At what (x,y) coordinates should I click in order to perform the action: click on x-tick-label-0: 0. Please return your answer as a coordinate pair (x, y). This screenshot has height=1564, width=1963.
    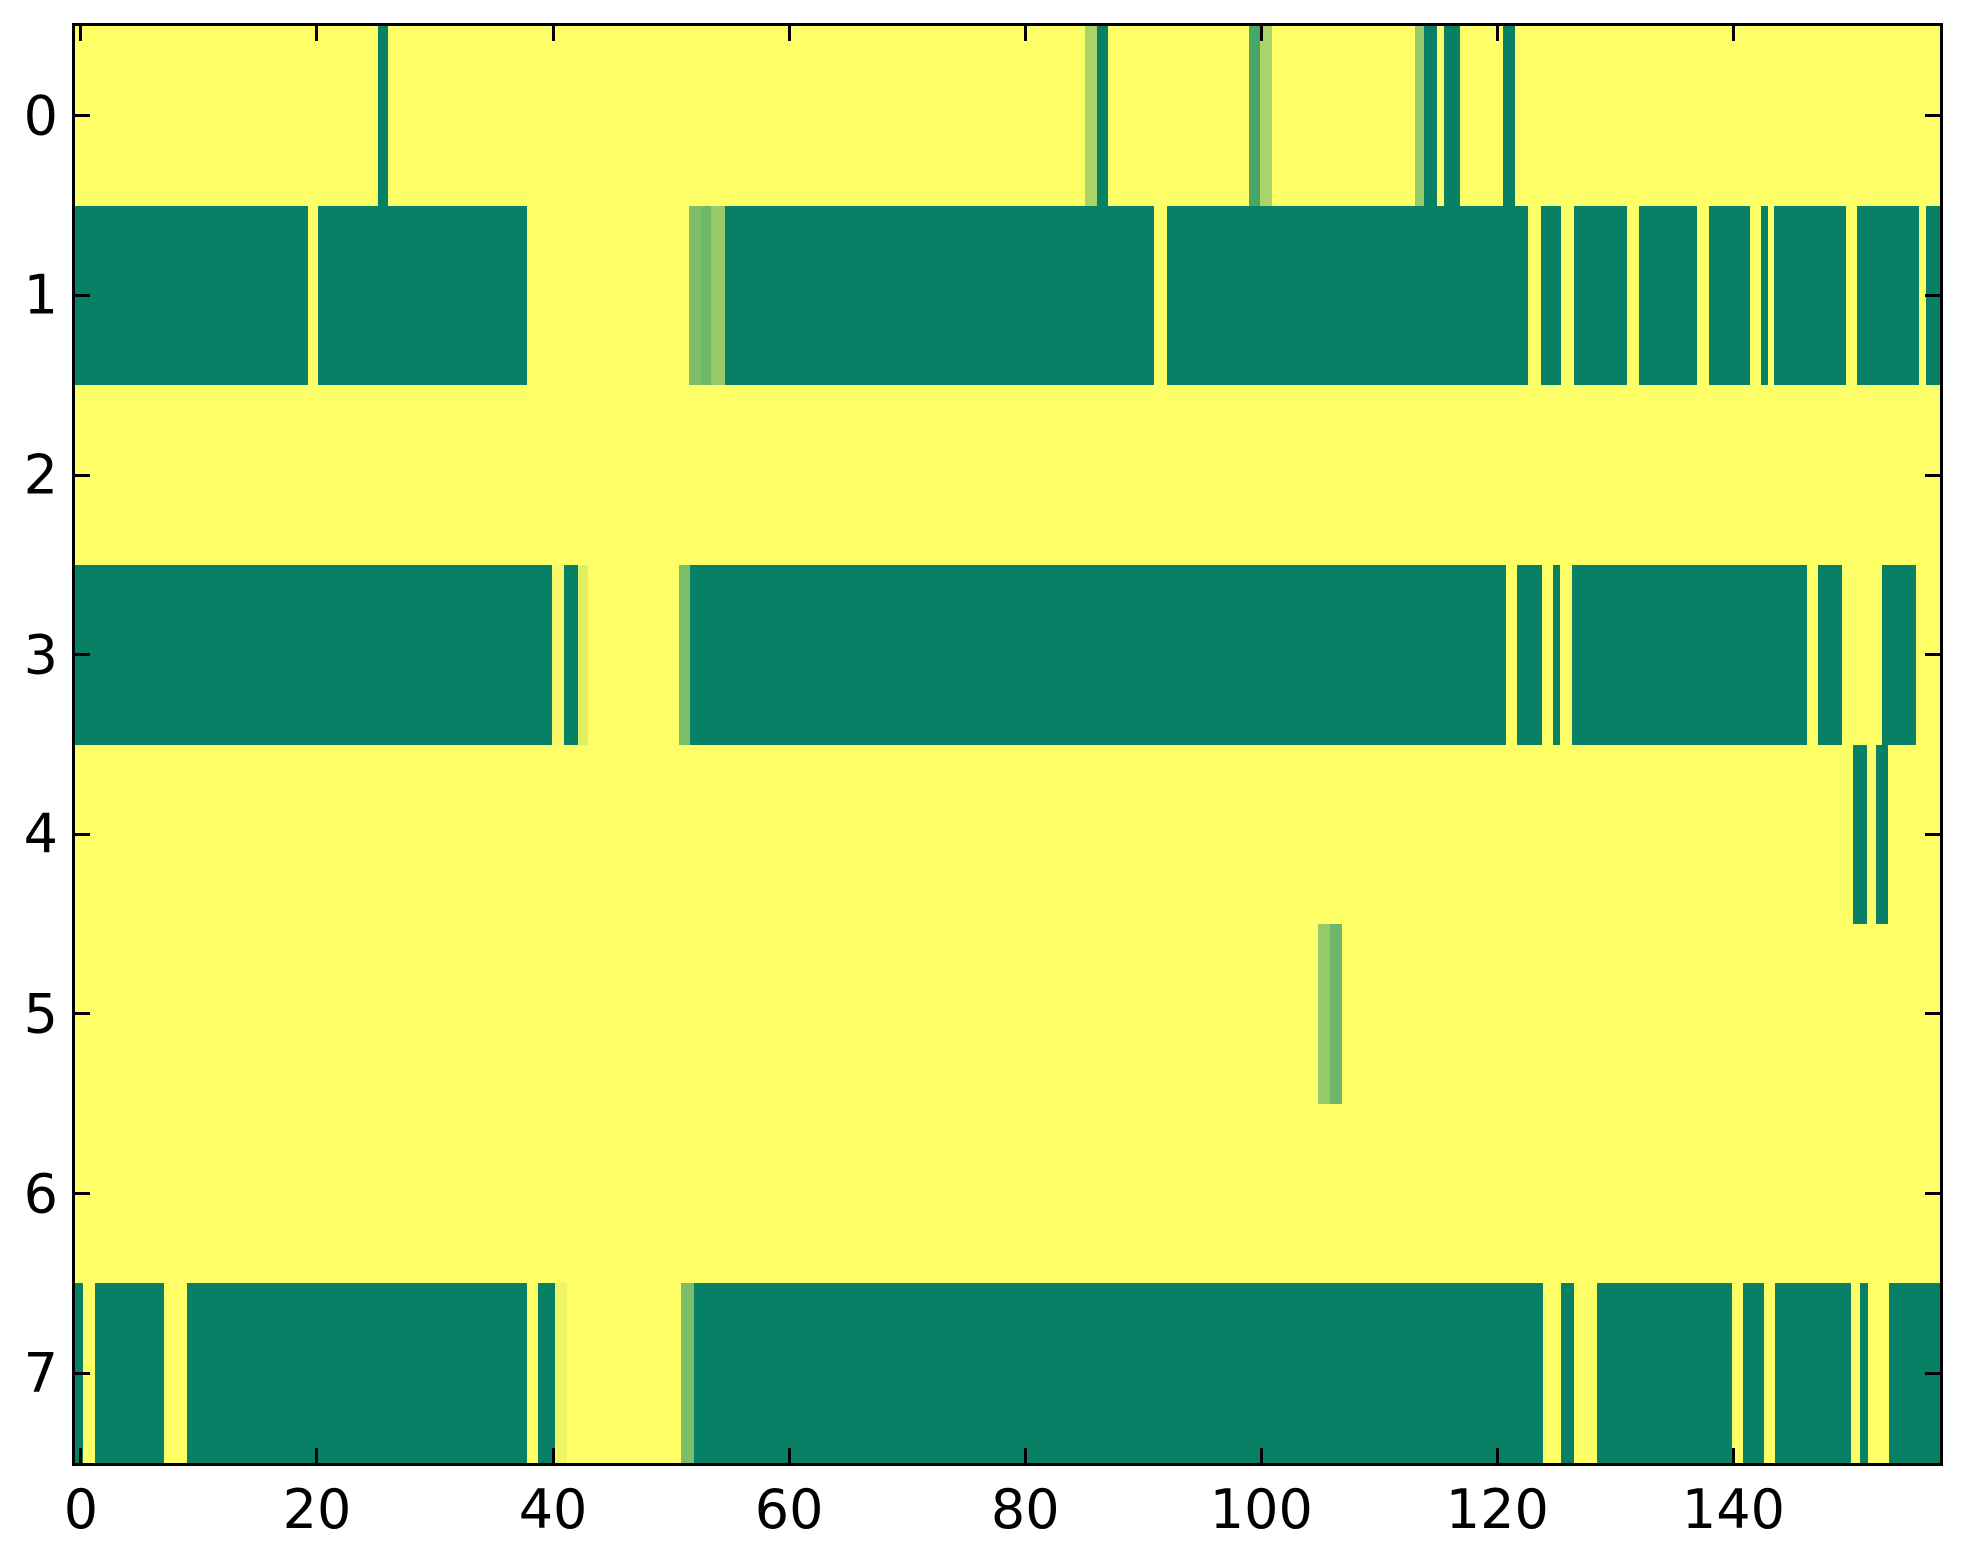
    Looking at the image, I should click on (81, 1509).